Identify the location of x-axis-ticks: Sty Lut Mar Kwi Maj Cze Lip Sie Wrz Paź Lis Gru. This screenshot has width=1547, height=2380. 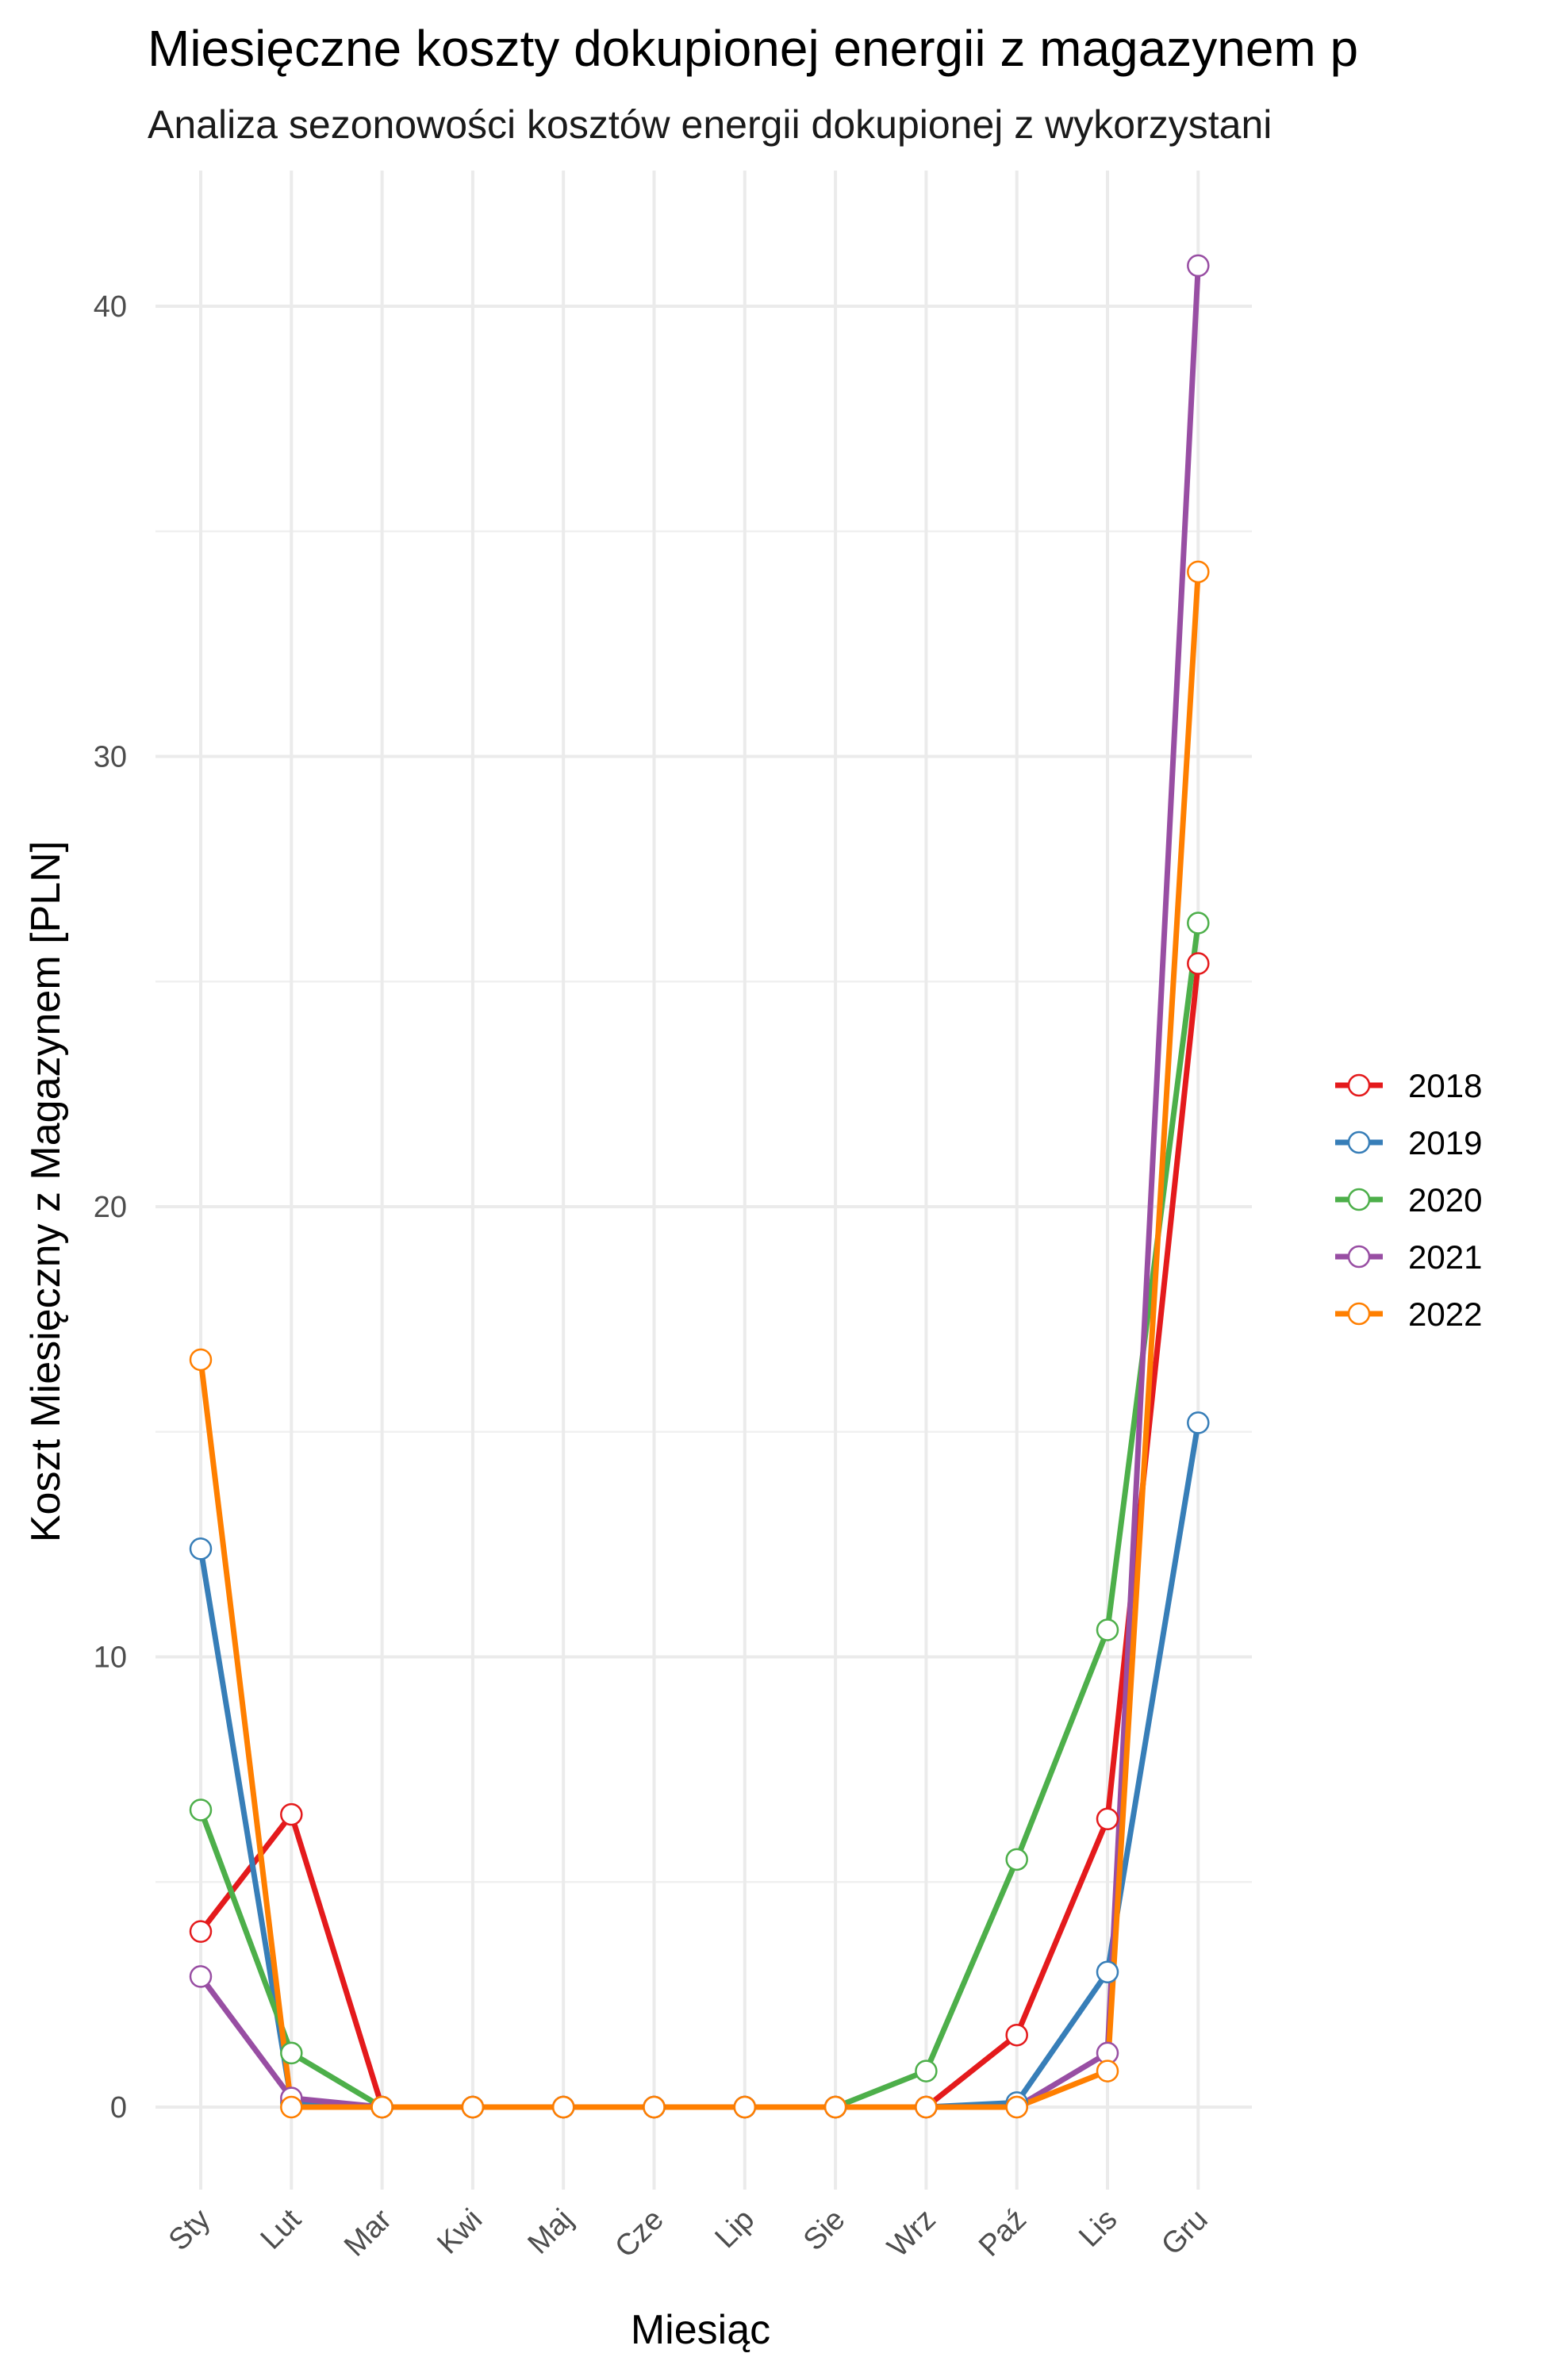
(689, 2233).